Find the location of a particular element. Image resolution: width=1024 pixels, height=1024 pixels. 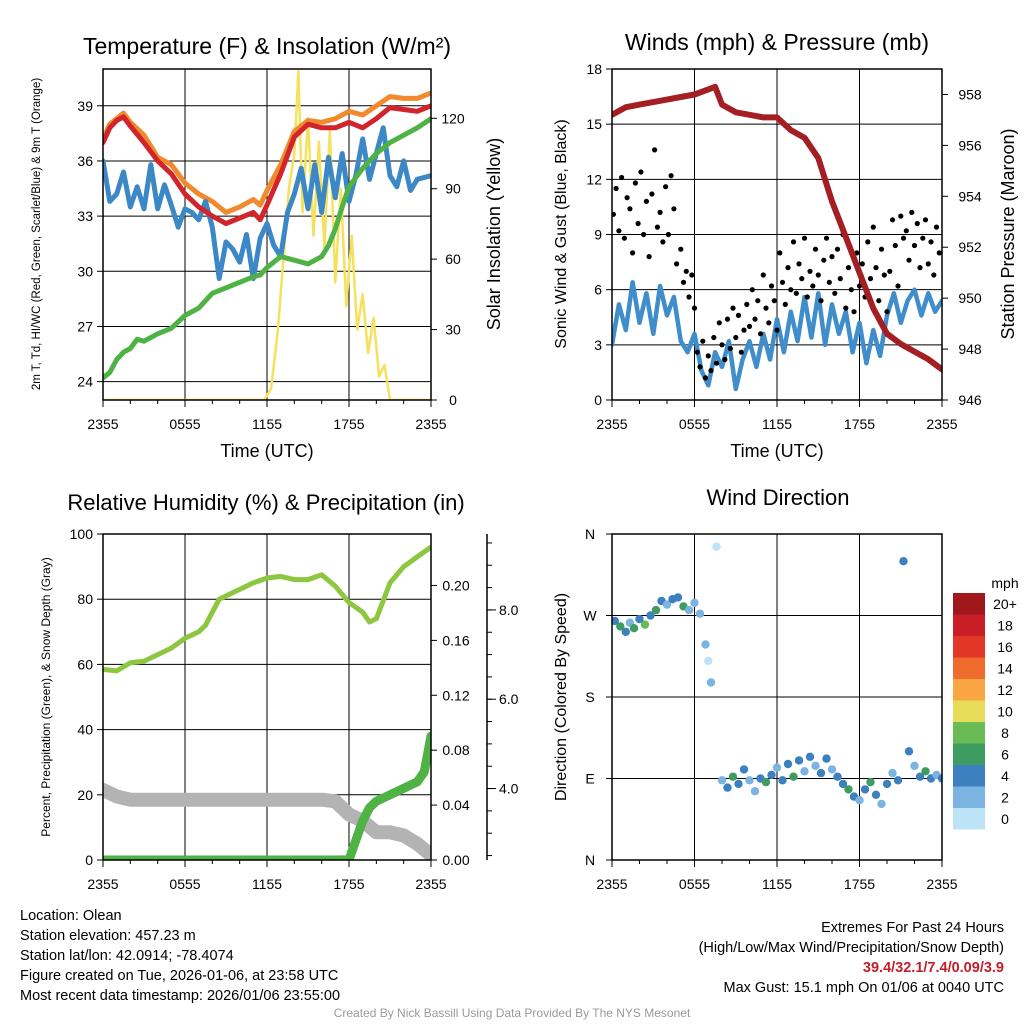

winds-ylabel: Sonic Wind & Gust (Blue, Black) is located at coordinates (561, 233).